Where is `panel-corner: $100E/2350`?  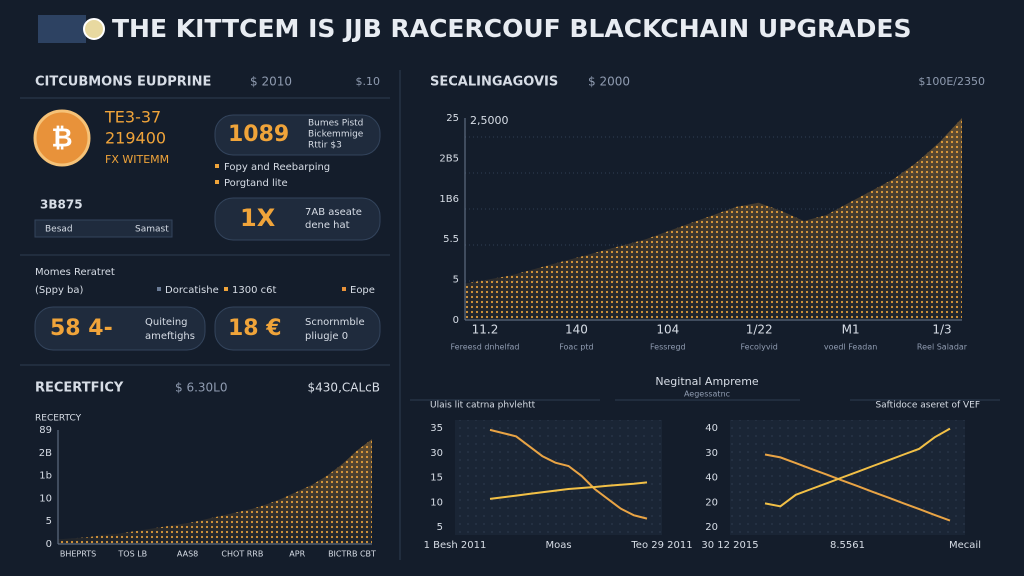
panel-corner: $100E/2350 is located at coordinates (951, 81).